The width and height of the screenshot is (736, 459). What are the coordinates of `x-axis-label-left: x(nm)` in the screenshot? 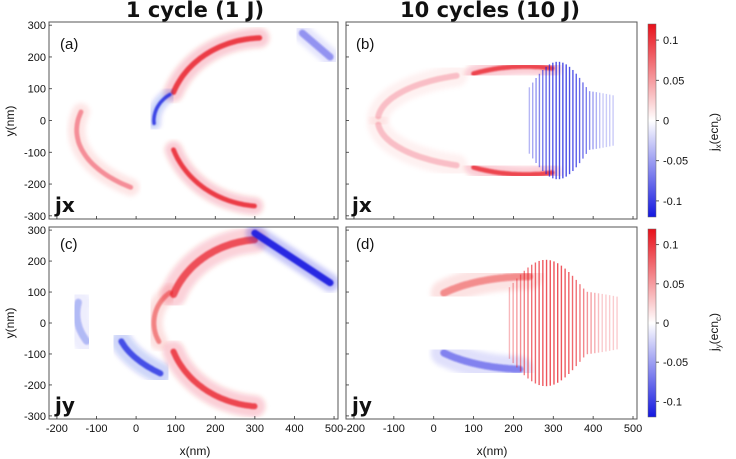 It's located at (195, 451).